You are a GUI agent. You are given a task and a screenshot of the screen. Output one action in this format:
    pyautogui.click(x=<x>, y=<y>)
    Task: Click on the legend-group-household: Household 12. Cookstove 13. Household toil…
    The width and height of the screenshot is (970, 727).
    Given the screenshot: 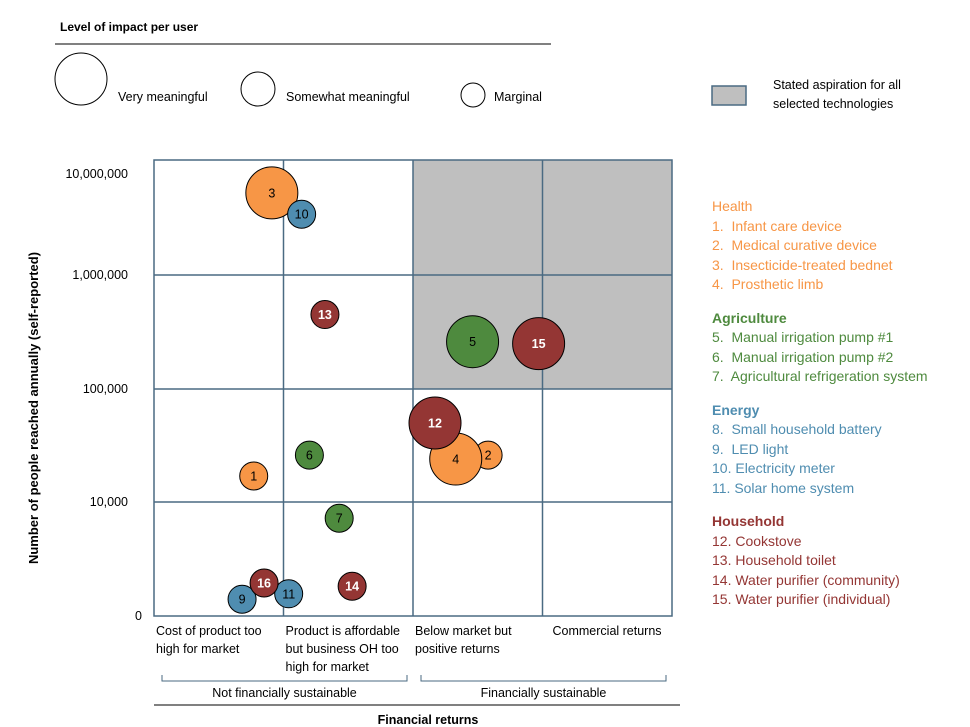 What is the action you would take?
    pyautogui.click(x=837, y=561)
    